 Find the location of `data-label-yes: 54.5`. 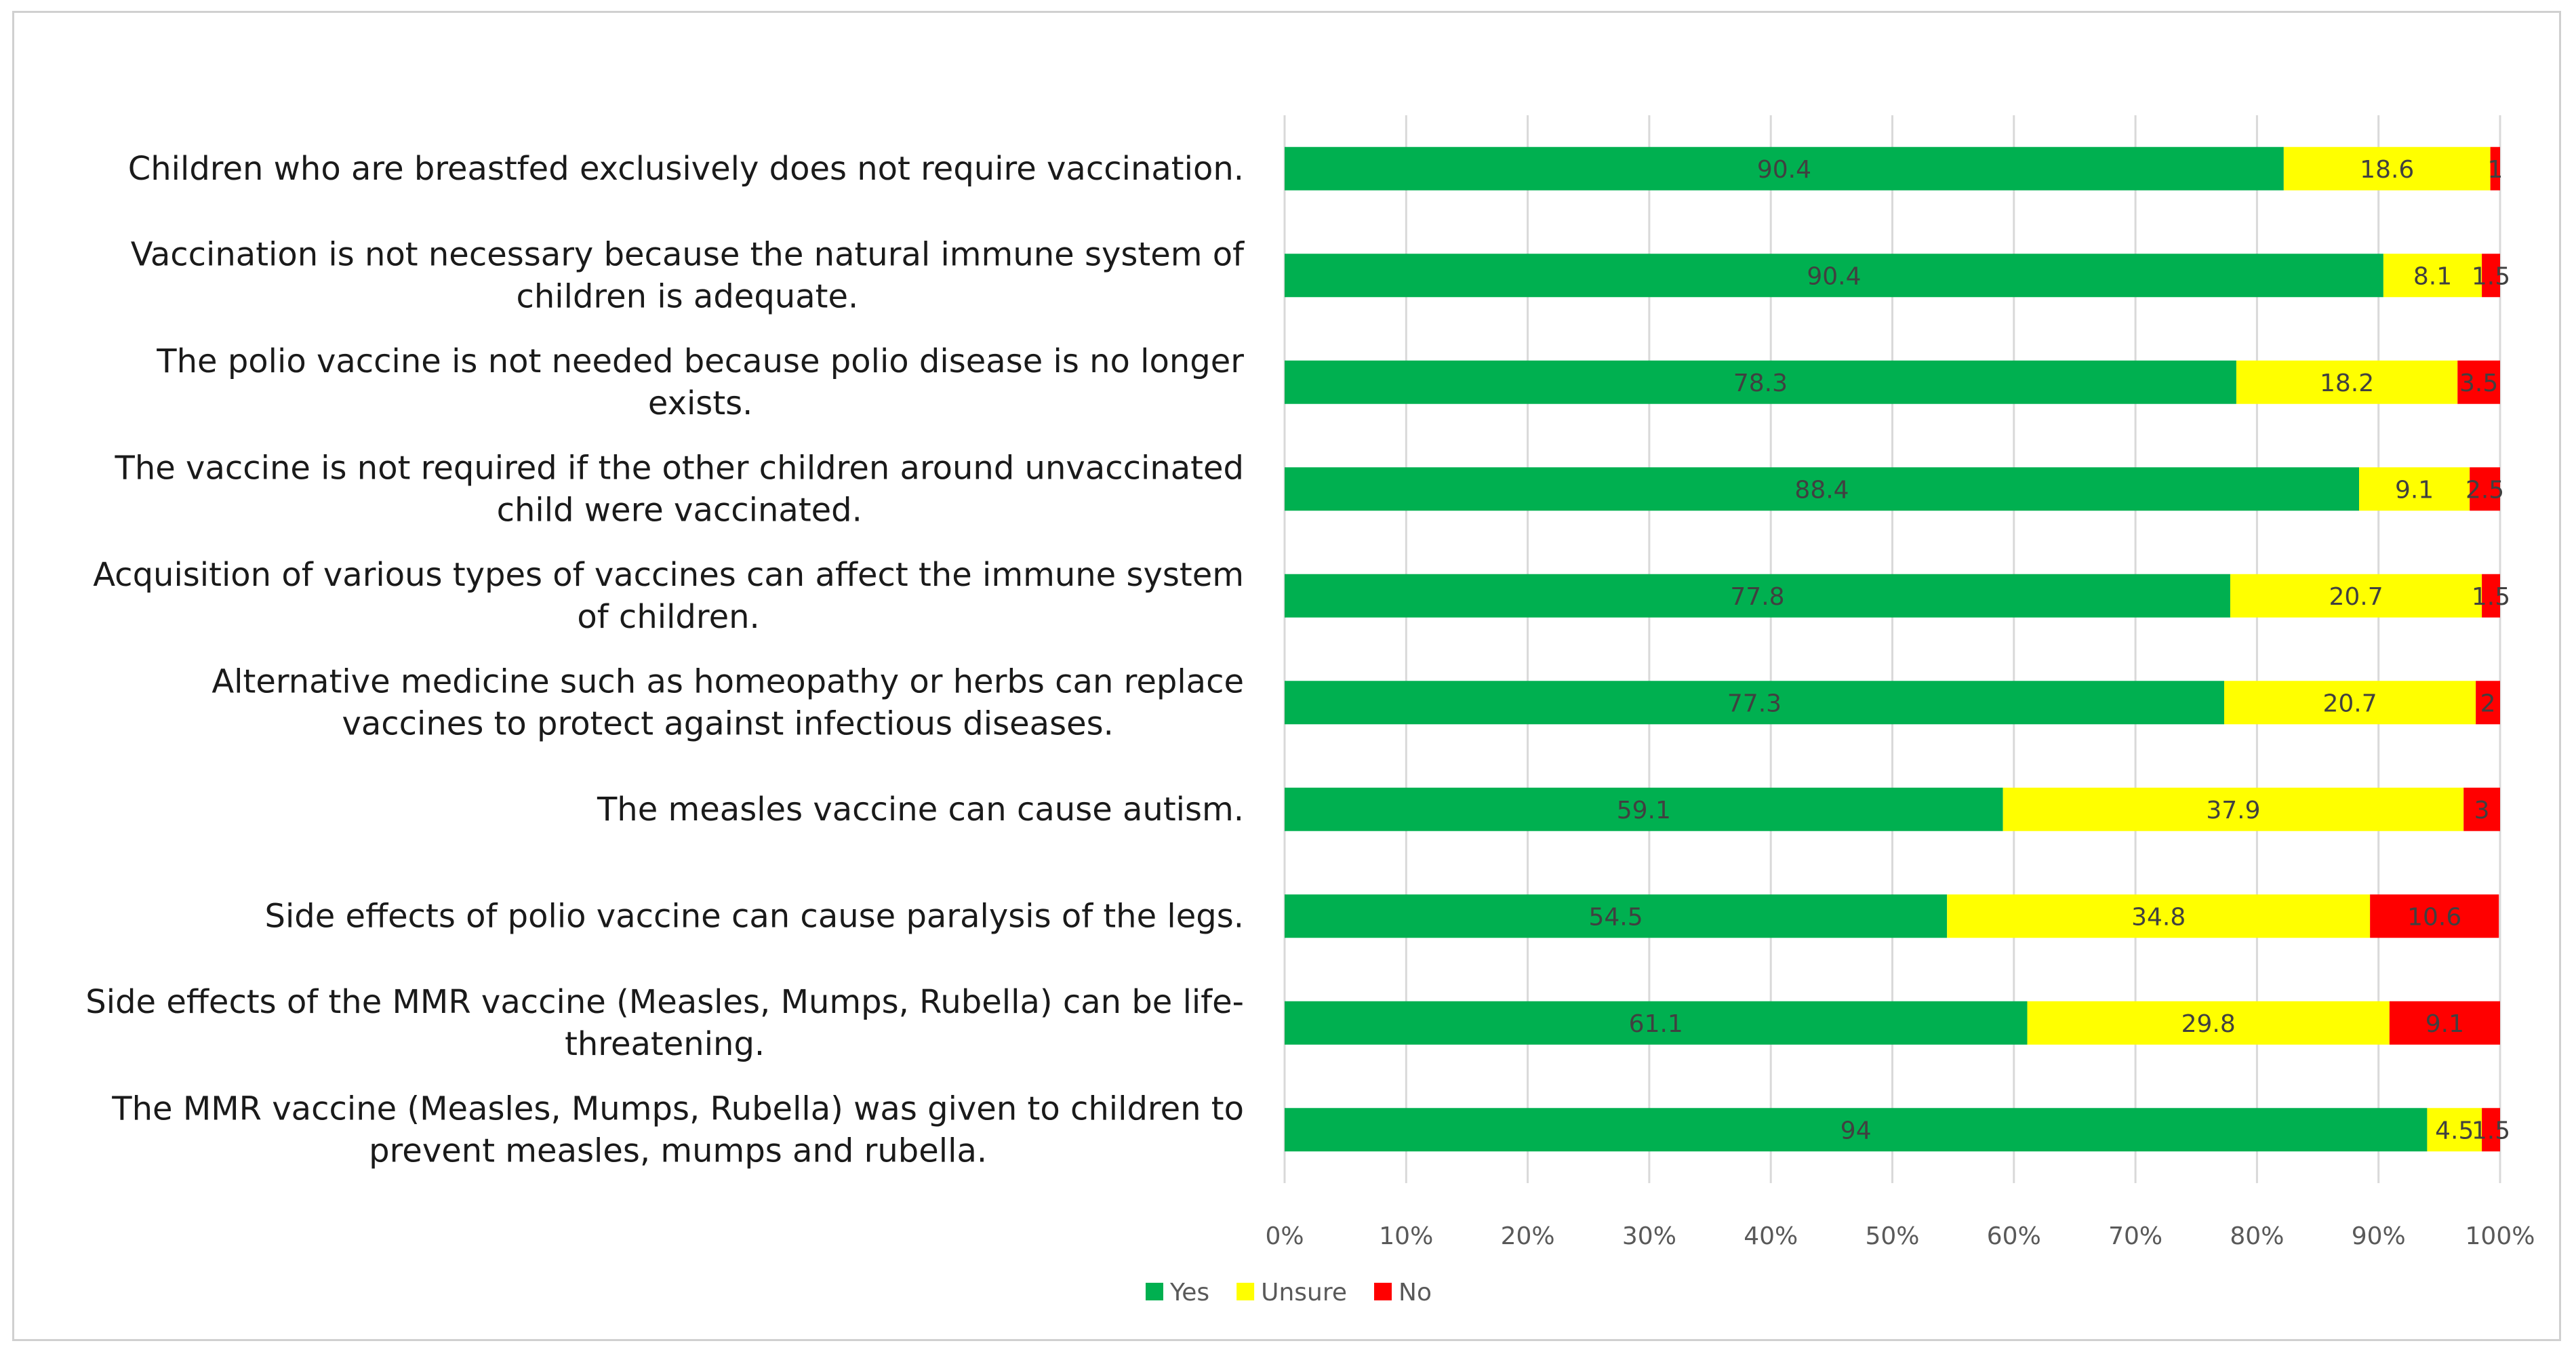

data-label-yes: 54.5 is located at coordinates (1616, 917).